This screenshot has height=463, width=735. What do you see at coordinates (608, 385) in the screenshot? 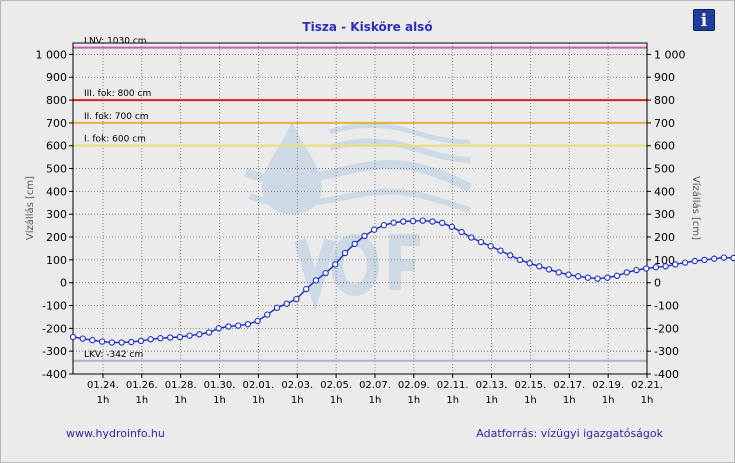
I see `x-tick-label-date: 02.19.` at bounding box center [608, 385].